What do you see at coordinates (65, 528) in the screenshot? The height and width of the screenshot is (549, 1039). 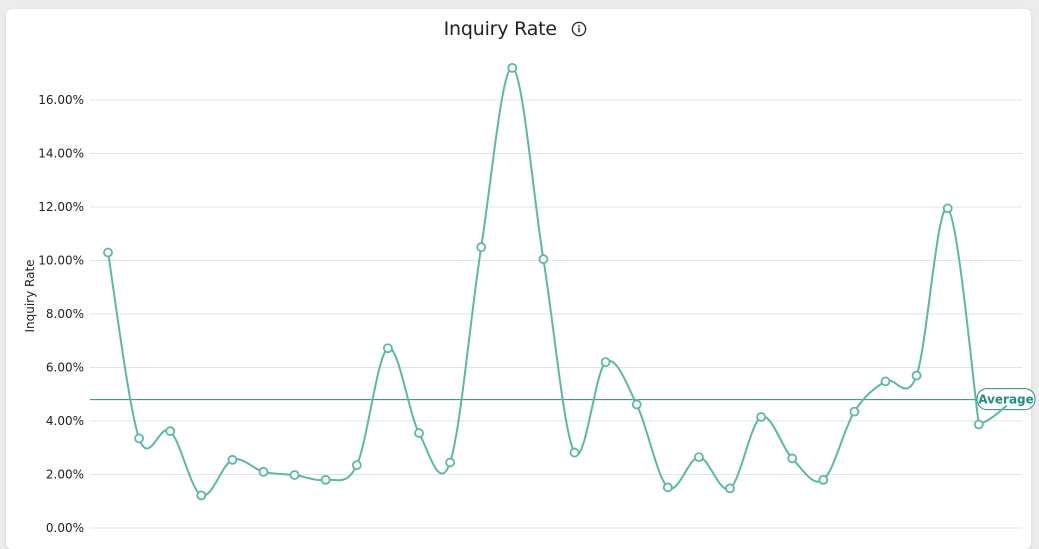 I see `y-tick-label: 0.00%` at bounding box center [65, 528].